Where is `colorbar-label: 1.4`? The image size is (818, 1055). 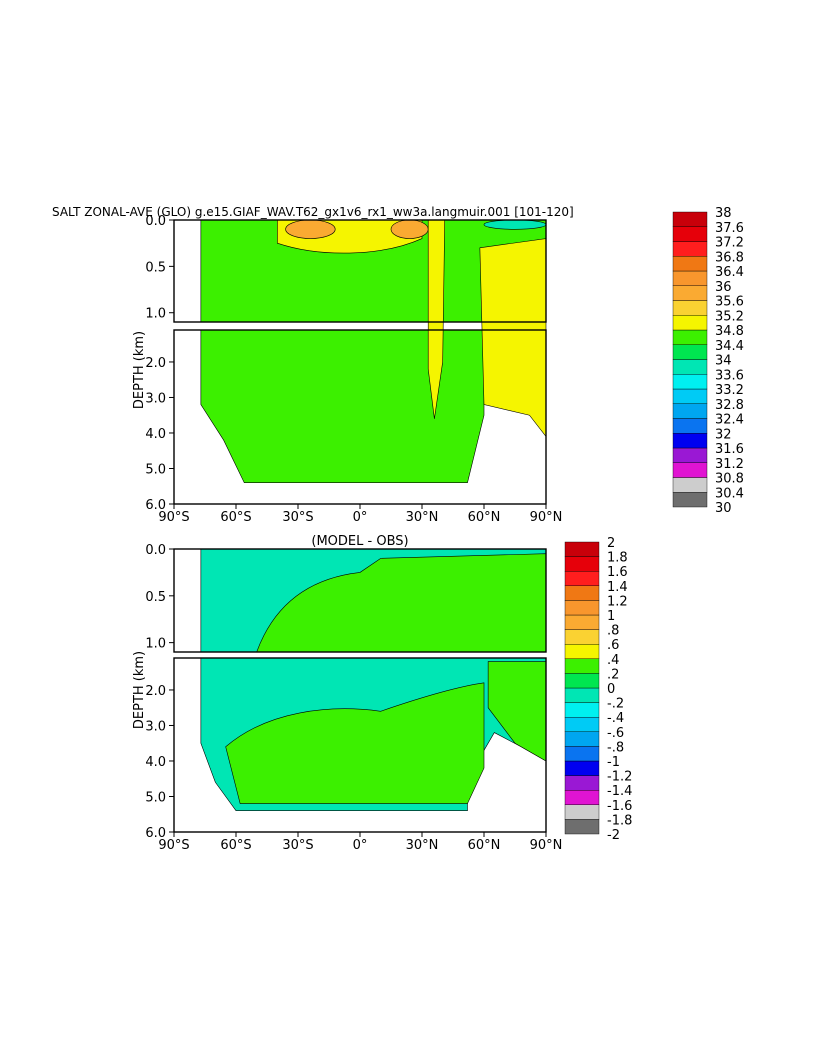 colorbar-label: 1.4 is located at coordinates (617, 587).